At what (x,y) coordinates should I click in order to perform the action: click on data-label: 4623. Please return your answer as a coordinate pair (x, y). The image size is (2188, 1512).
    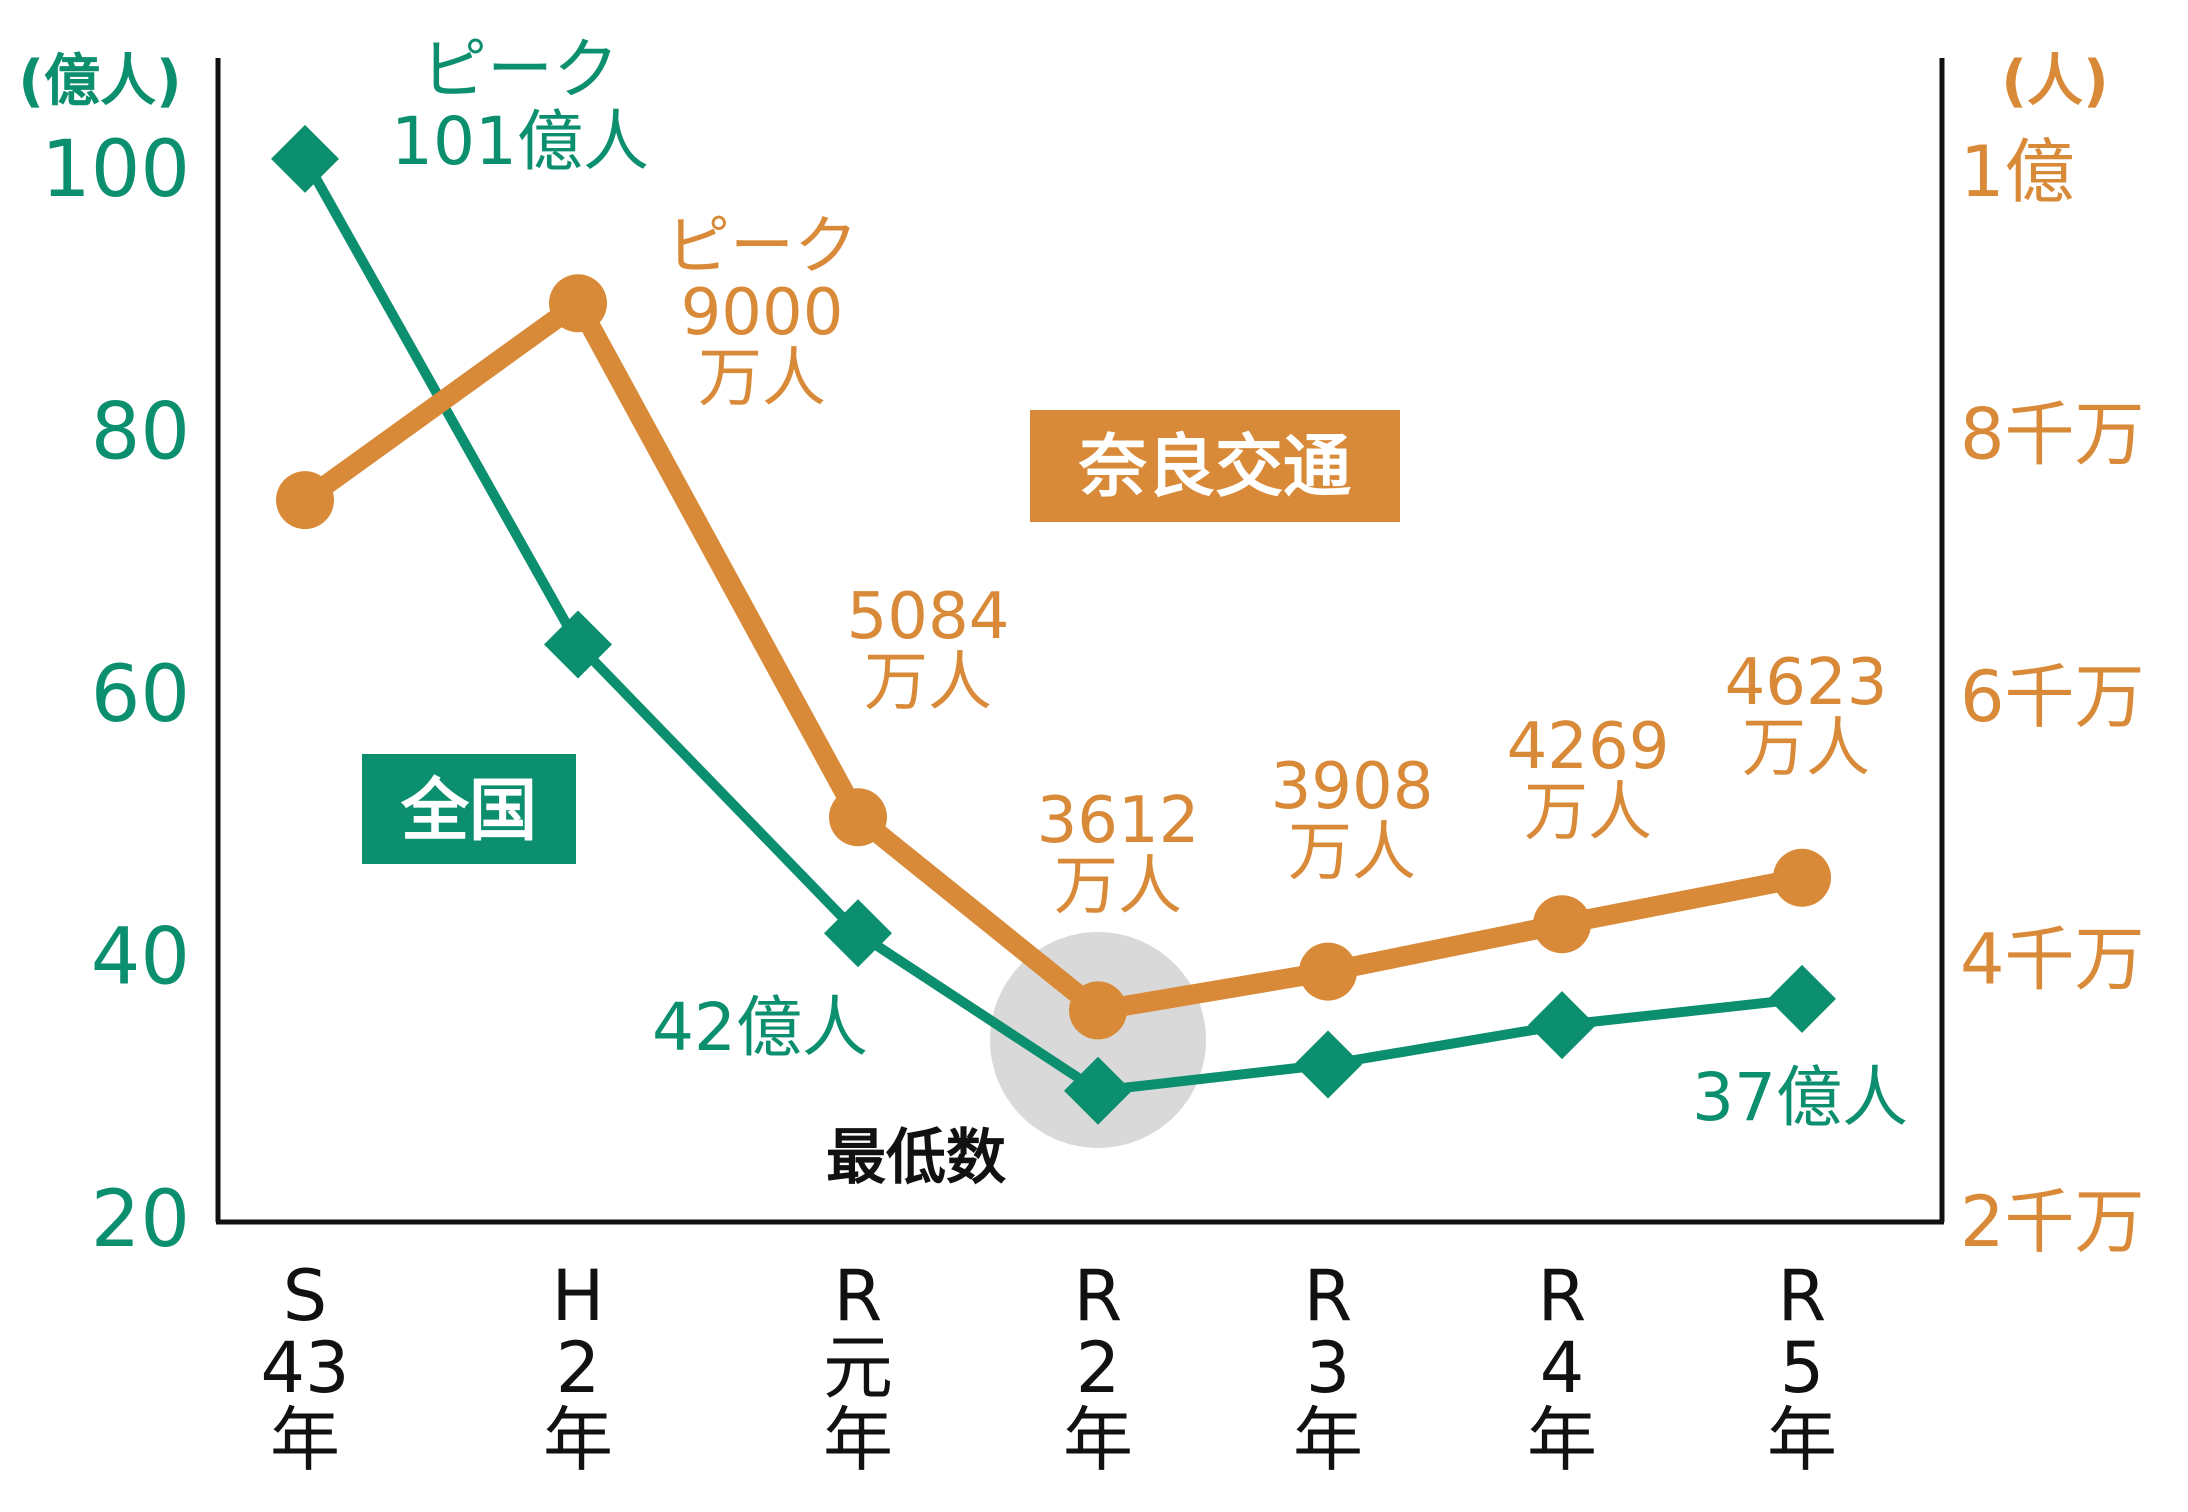
    Looking at the image, I should click on (1806, 683).